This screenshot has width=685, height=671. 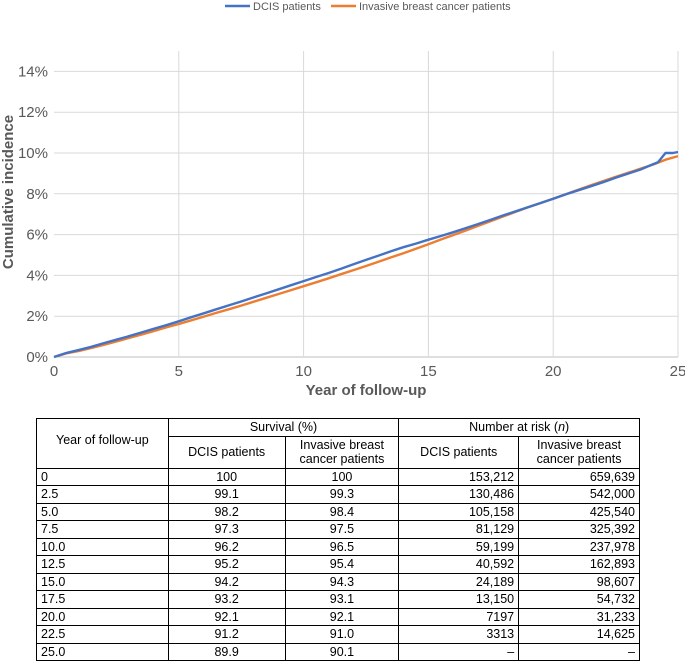 I want to click on table-cell: 10.0, so click(x=102, y=546).